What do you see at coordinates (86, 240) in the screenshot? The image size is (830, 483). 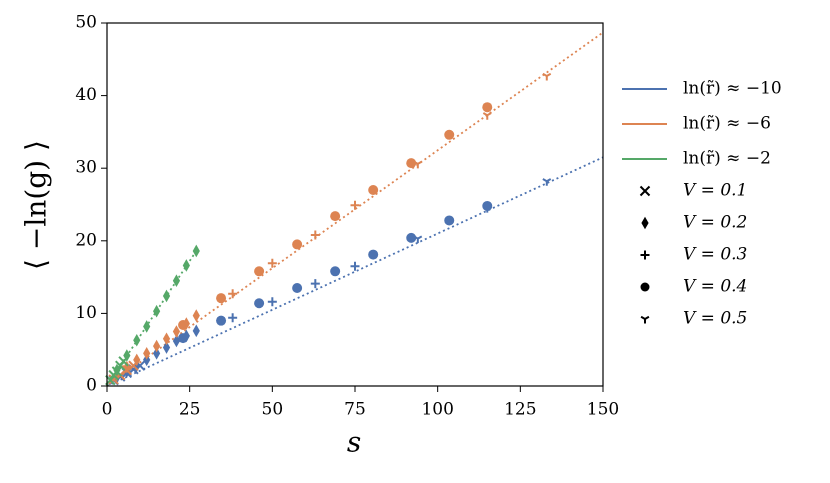 I see `y-tick-label: 20` at bounding box center [86, 240].